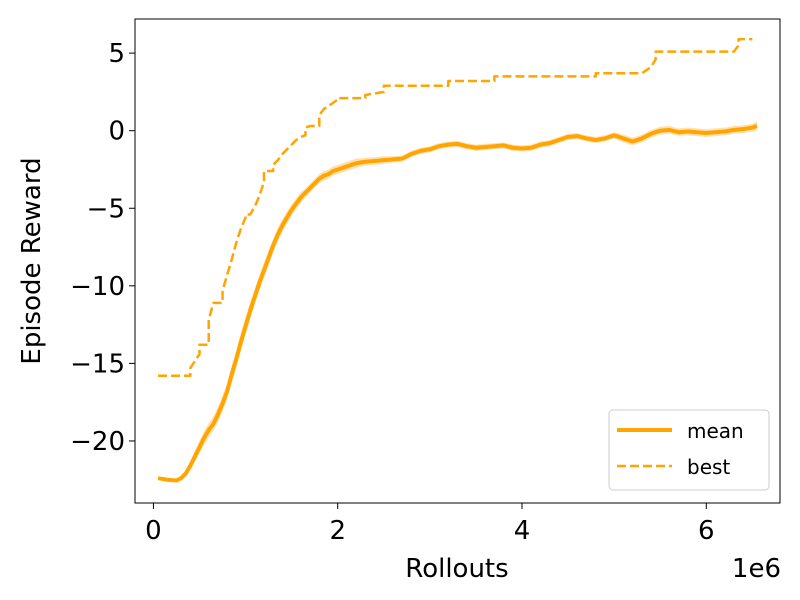 Image resolution: width=800 pixels, height=600 pixels. What do you see at coordinates (522, 531) in the screenshot?
I see `x-tick-label: 4` at bounding box center [522, 531].